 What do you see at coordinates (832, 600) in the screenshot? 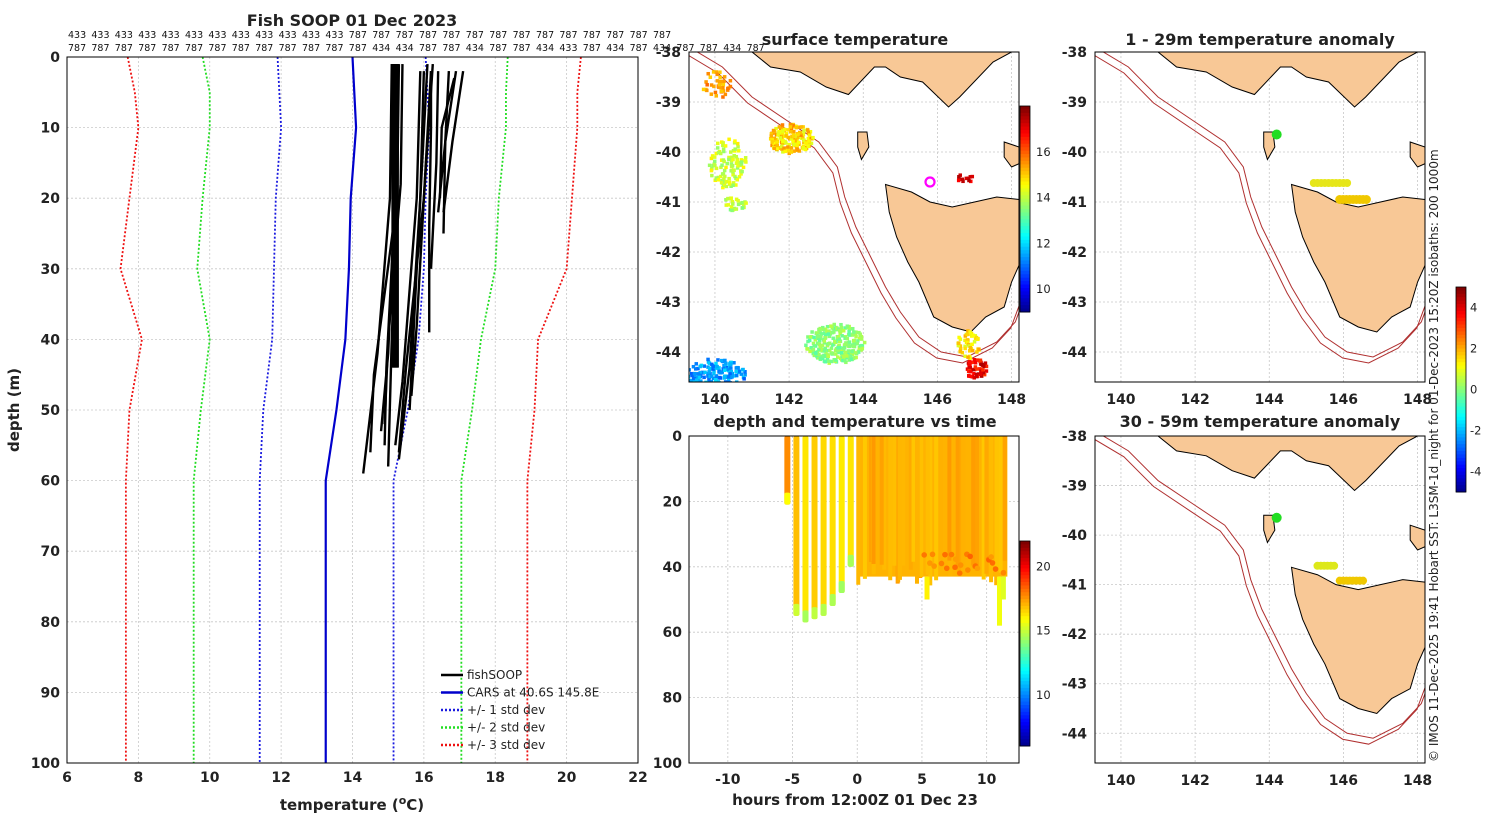
I see `cast-column-bottom` at bounding box center [832, 600].